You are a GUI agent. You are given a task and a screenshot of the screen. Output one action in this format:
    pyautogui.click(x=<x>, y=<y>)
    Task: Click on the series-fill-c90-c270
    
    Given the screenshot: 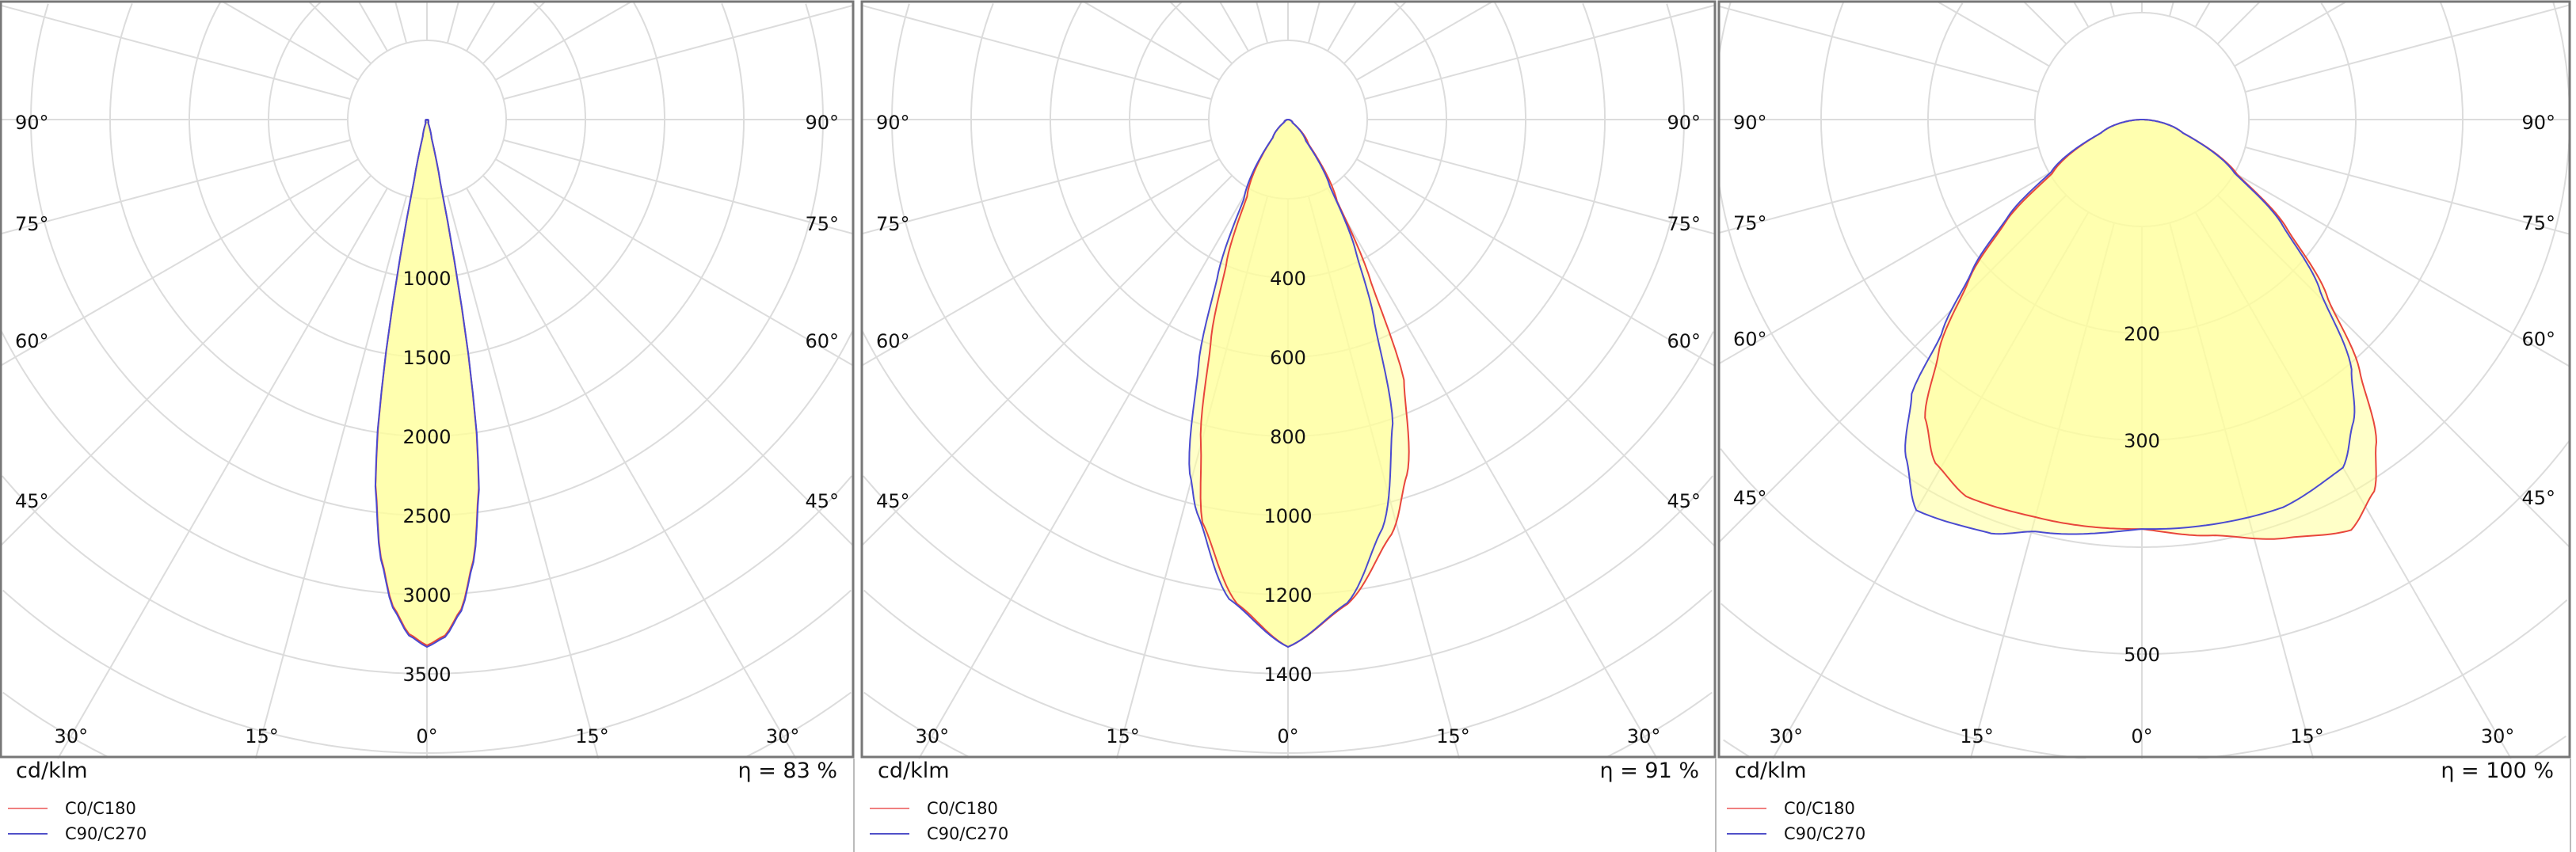 What is the action you would take?
    pyautogui.click(x=2130, y=327)
    